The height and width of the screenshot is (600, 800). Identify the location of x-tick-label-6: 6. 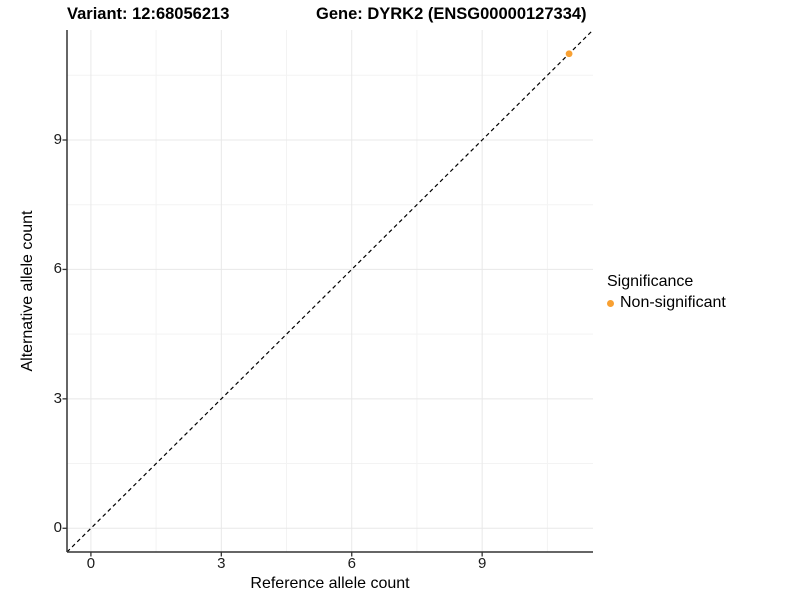
(351, 563).